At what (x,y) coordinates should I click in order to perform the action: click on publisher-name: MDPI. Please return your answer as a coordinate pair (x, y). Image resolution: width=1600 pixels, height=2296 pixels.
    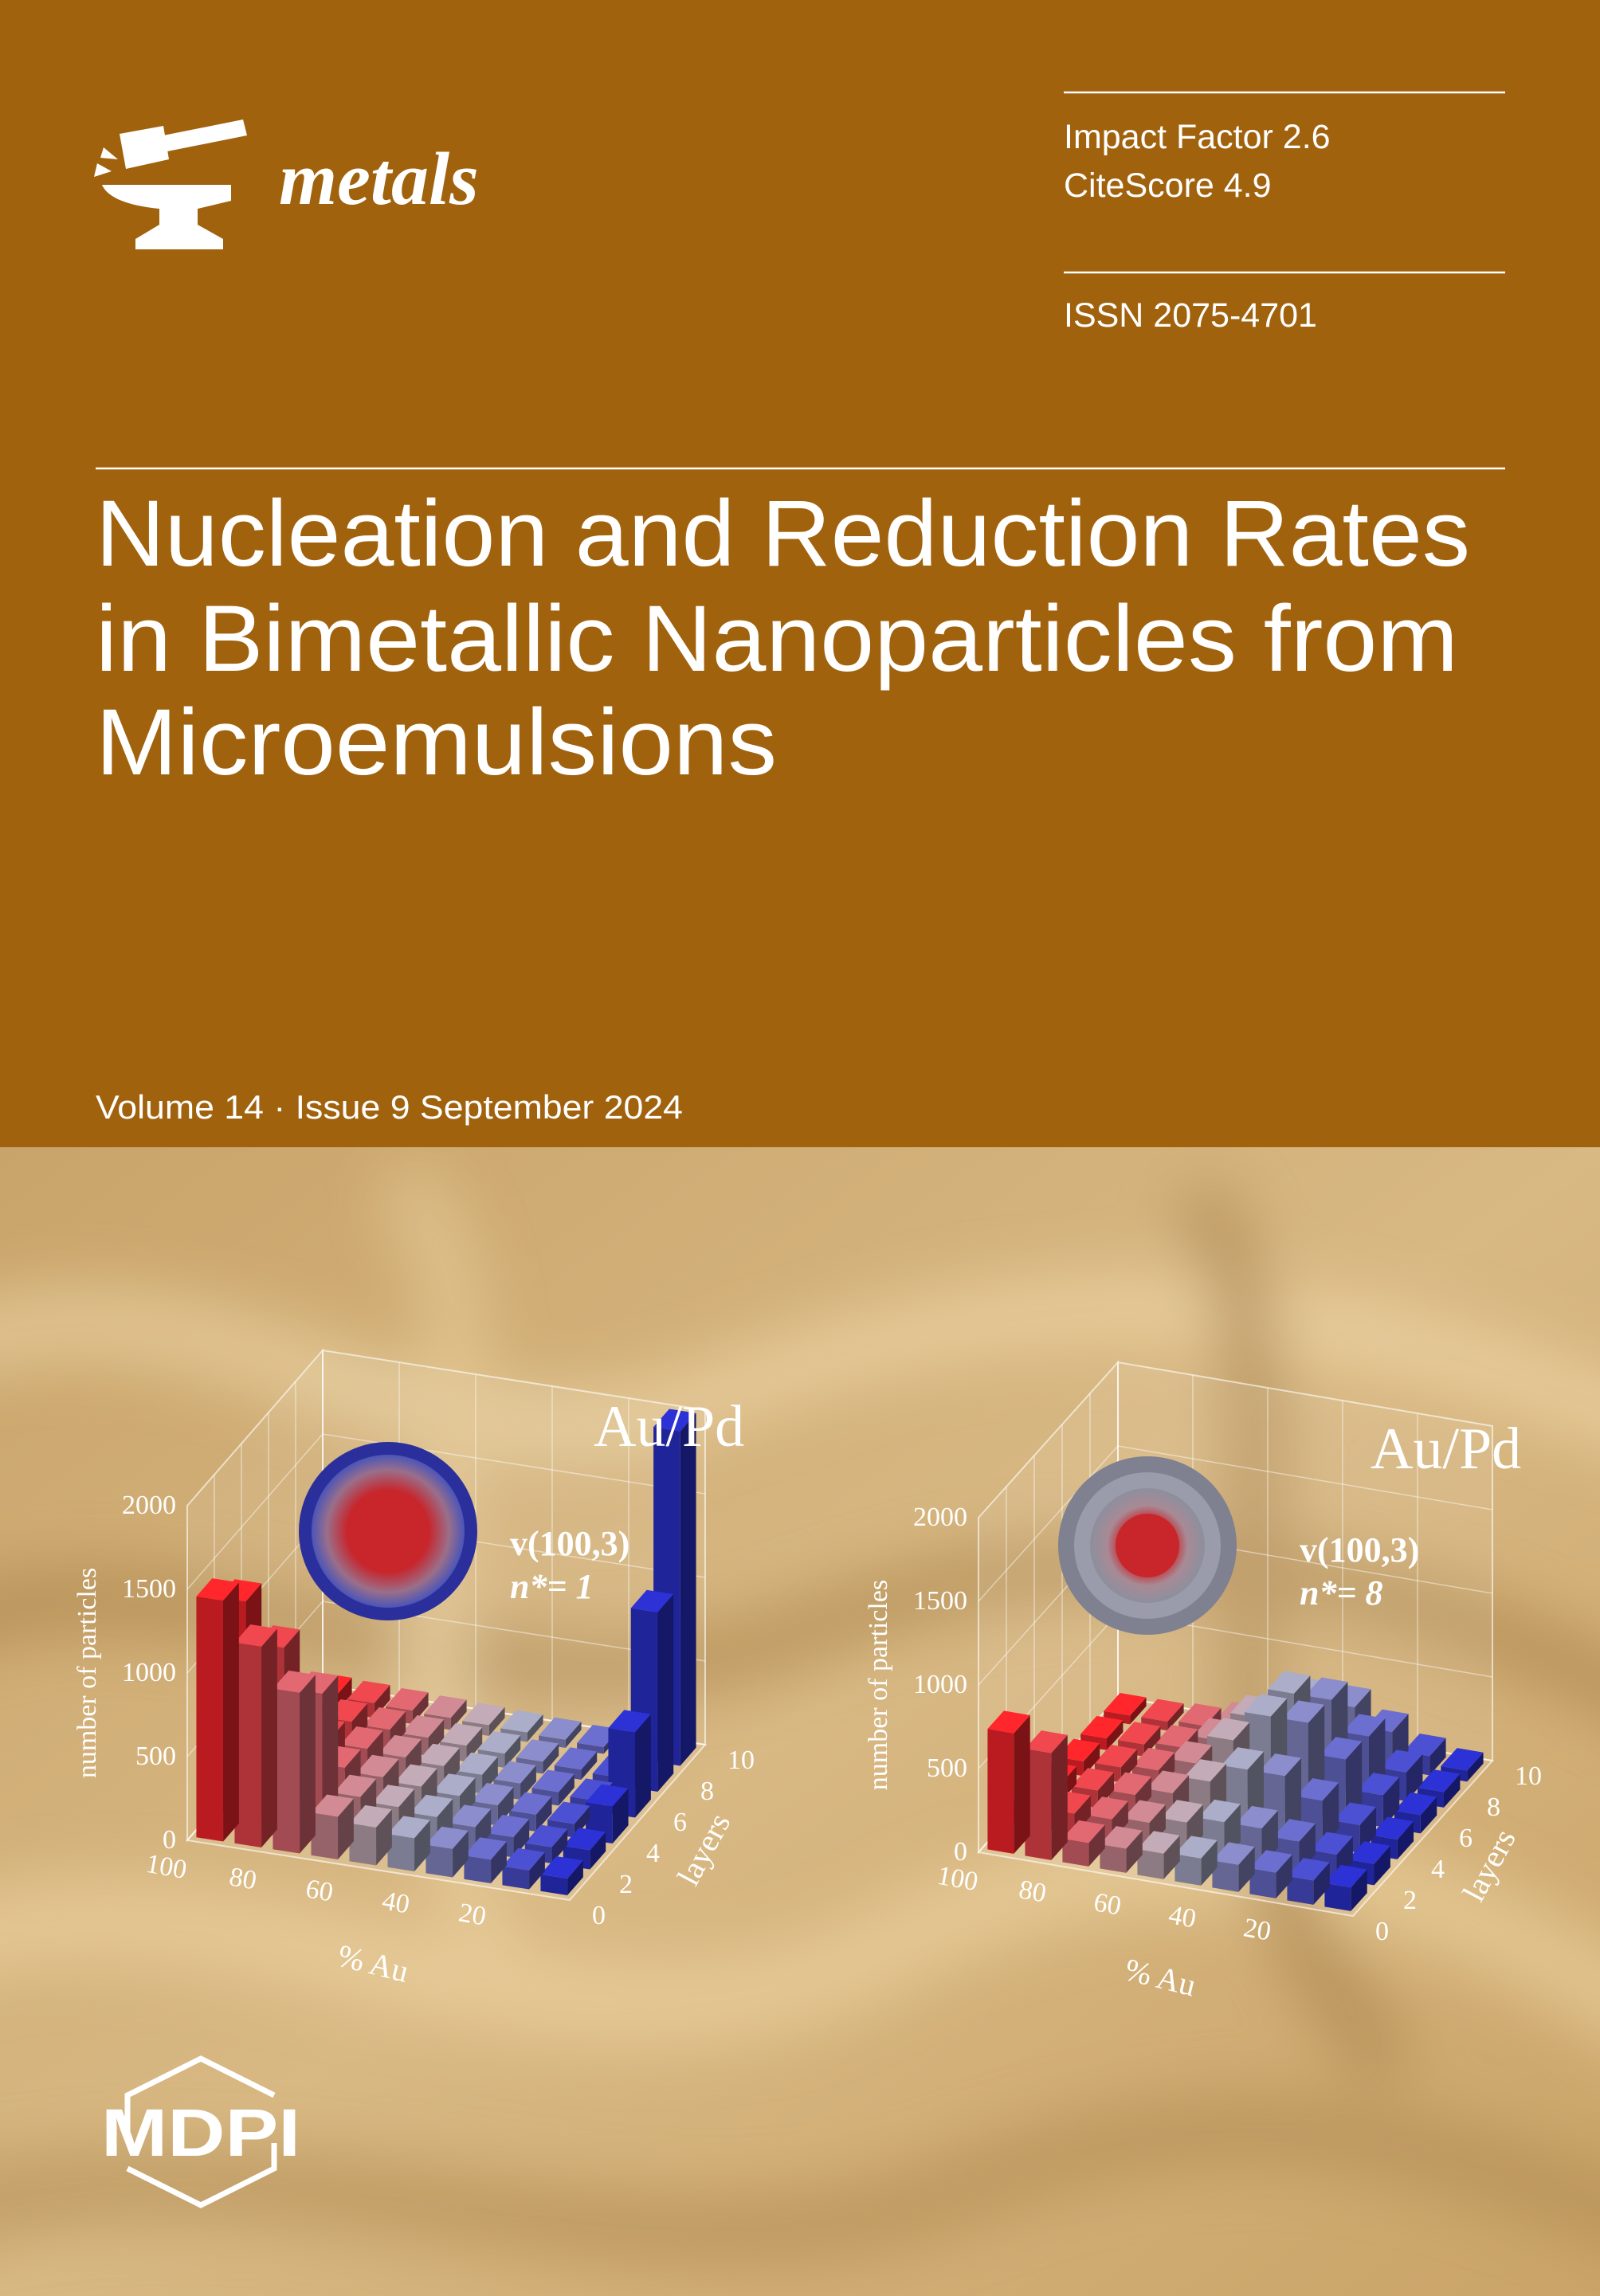
    Looking at the image, I should click on (200, 2133).